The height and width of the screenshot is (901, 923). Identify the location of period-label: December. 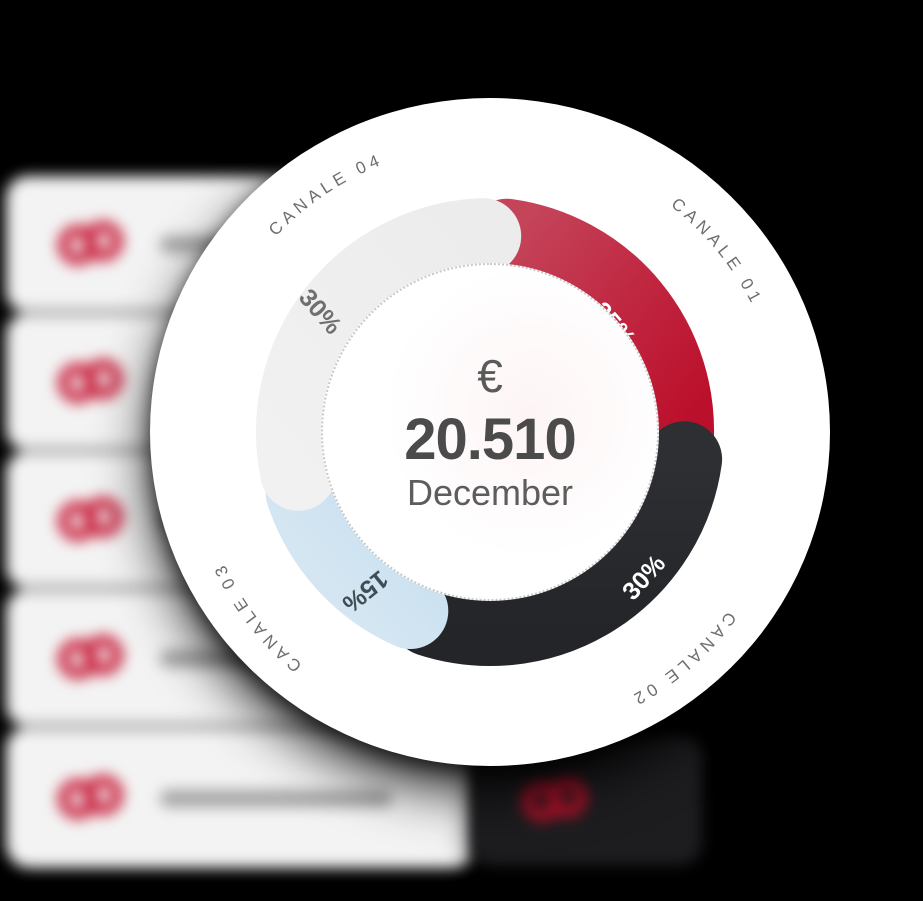
(490, 492).